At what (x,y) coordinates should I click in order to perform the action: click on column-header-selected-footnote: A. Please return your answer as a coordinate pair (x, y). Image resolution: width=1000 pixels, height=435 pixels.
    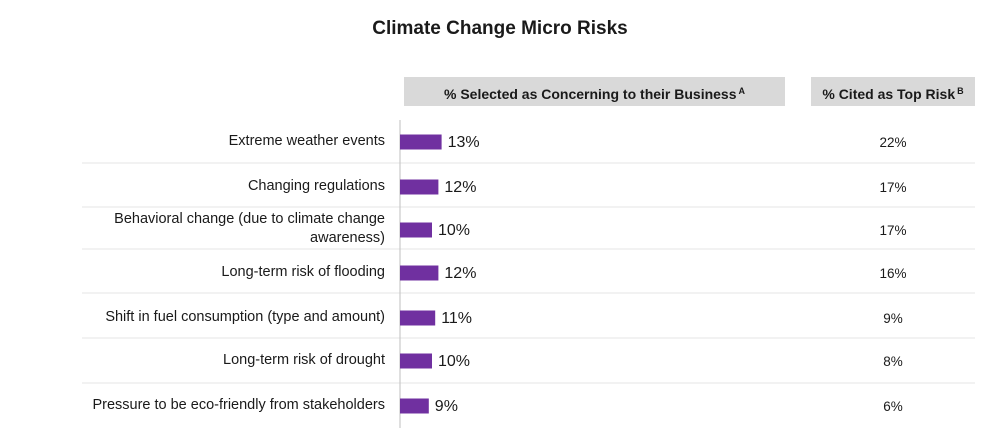
    Looking at the image, I should click on (742, 91).